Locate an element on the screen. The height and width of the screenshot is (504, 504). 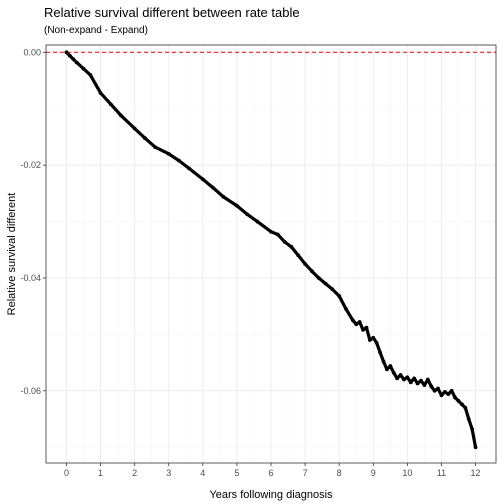
y-axis-title: Relative survival different is located at coordinates (12, 254).